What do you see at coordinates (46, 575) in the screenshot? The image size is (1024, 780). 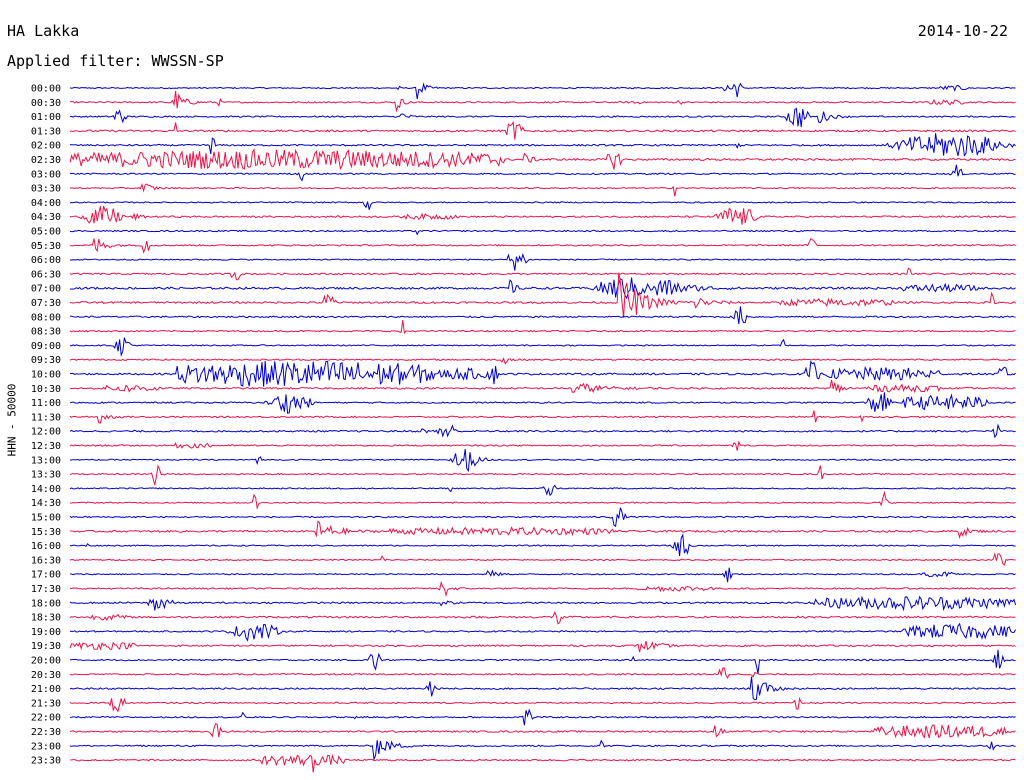 I see `time-label: 17:00` at bounding box center [46, 575].